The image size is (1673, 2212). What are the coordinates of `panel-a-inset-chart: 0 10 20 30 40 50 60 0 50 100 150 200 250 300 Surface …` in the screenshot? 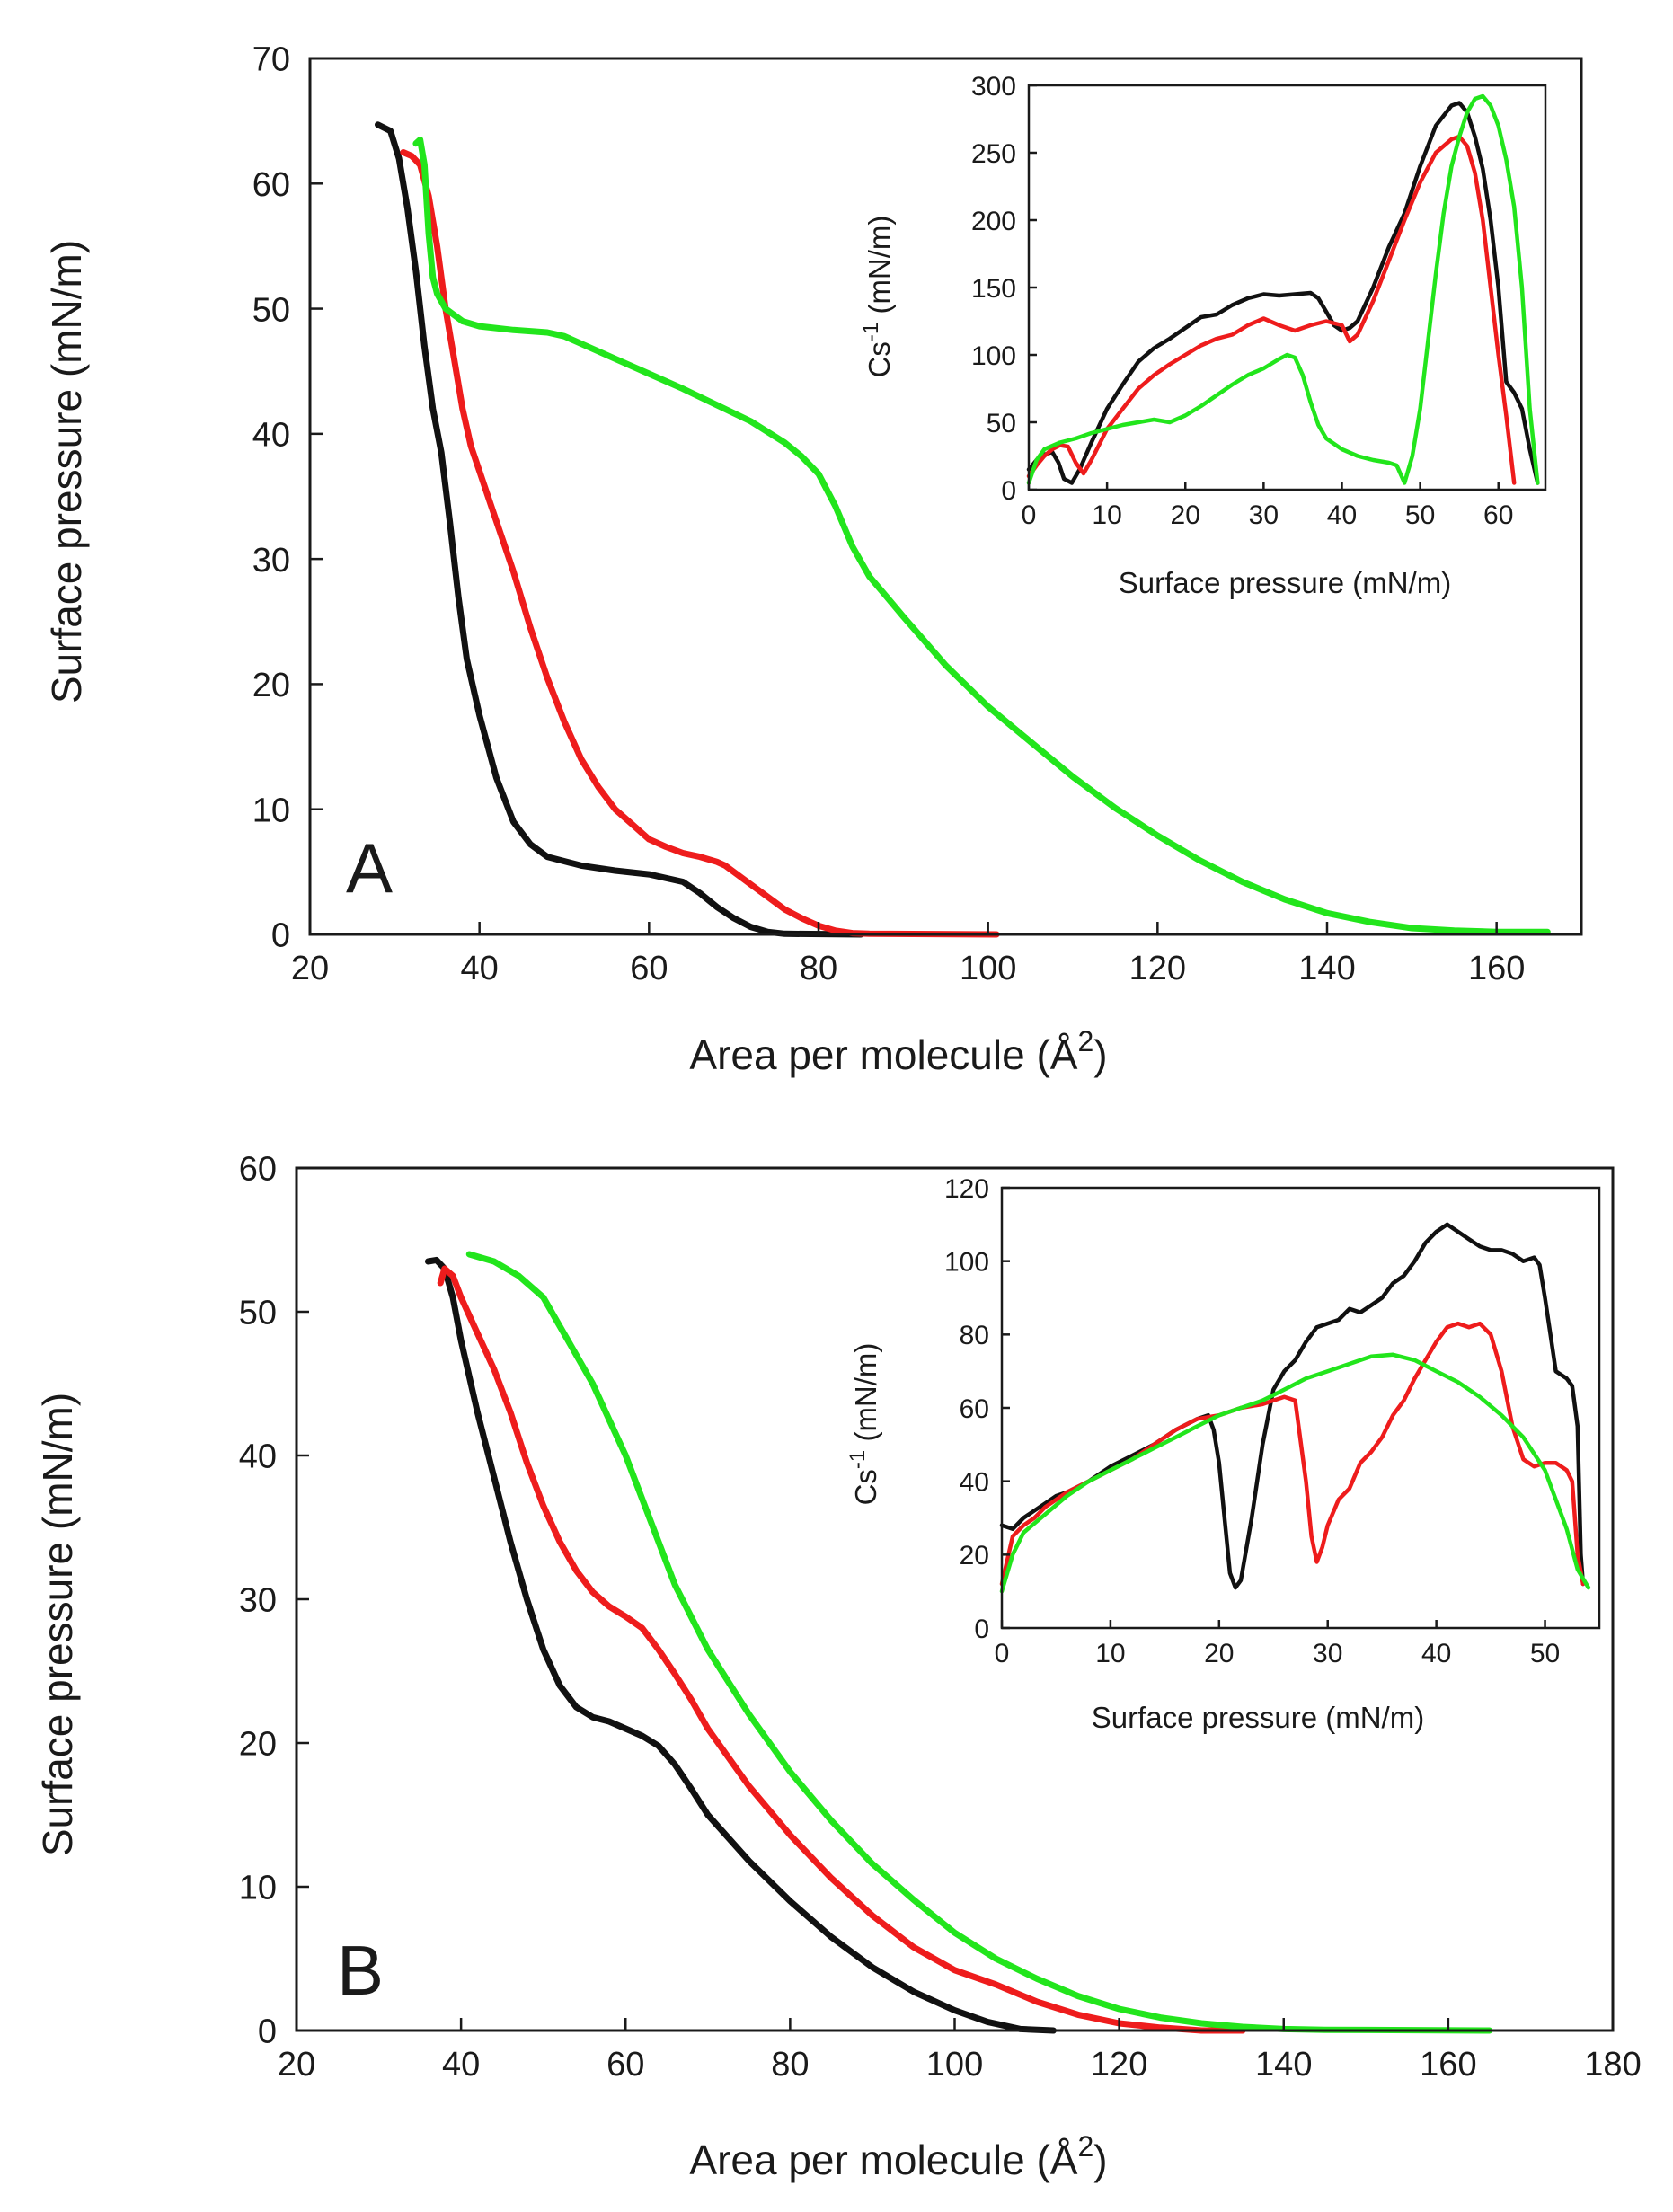 It's located at (1203, 336).